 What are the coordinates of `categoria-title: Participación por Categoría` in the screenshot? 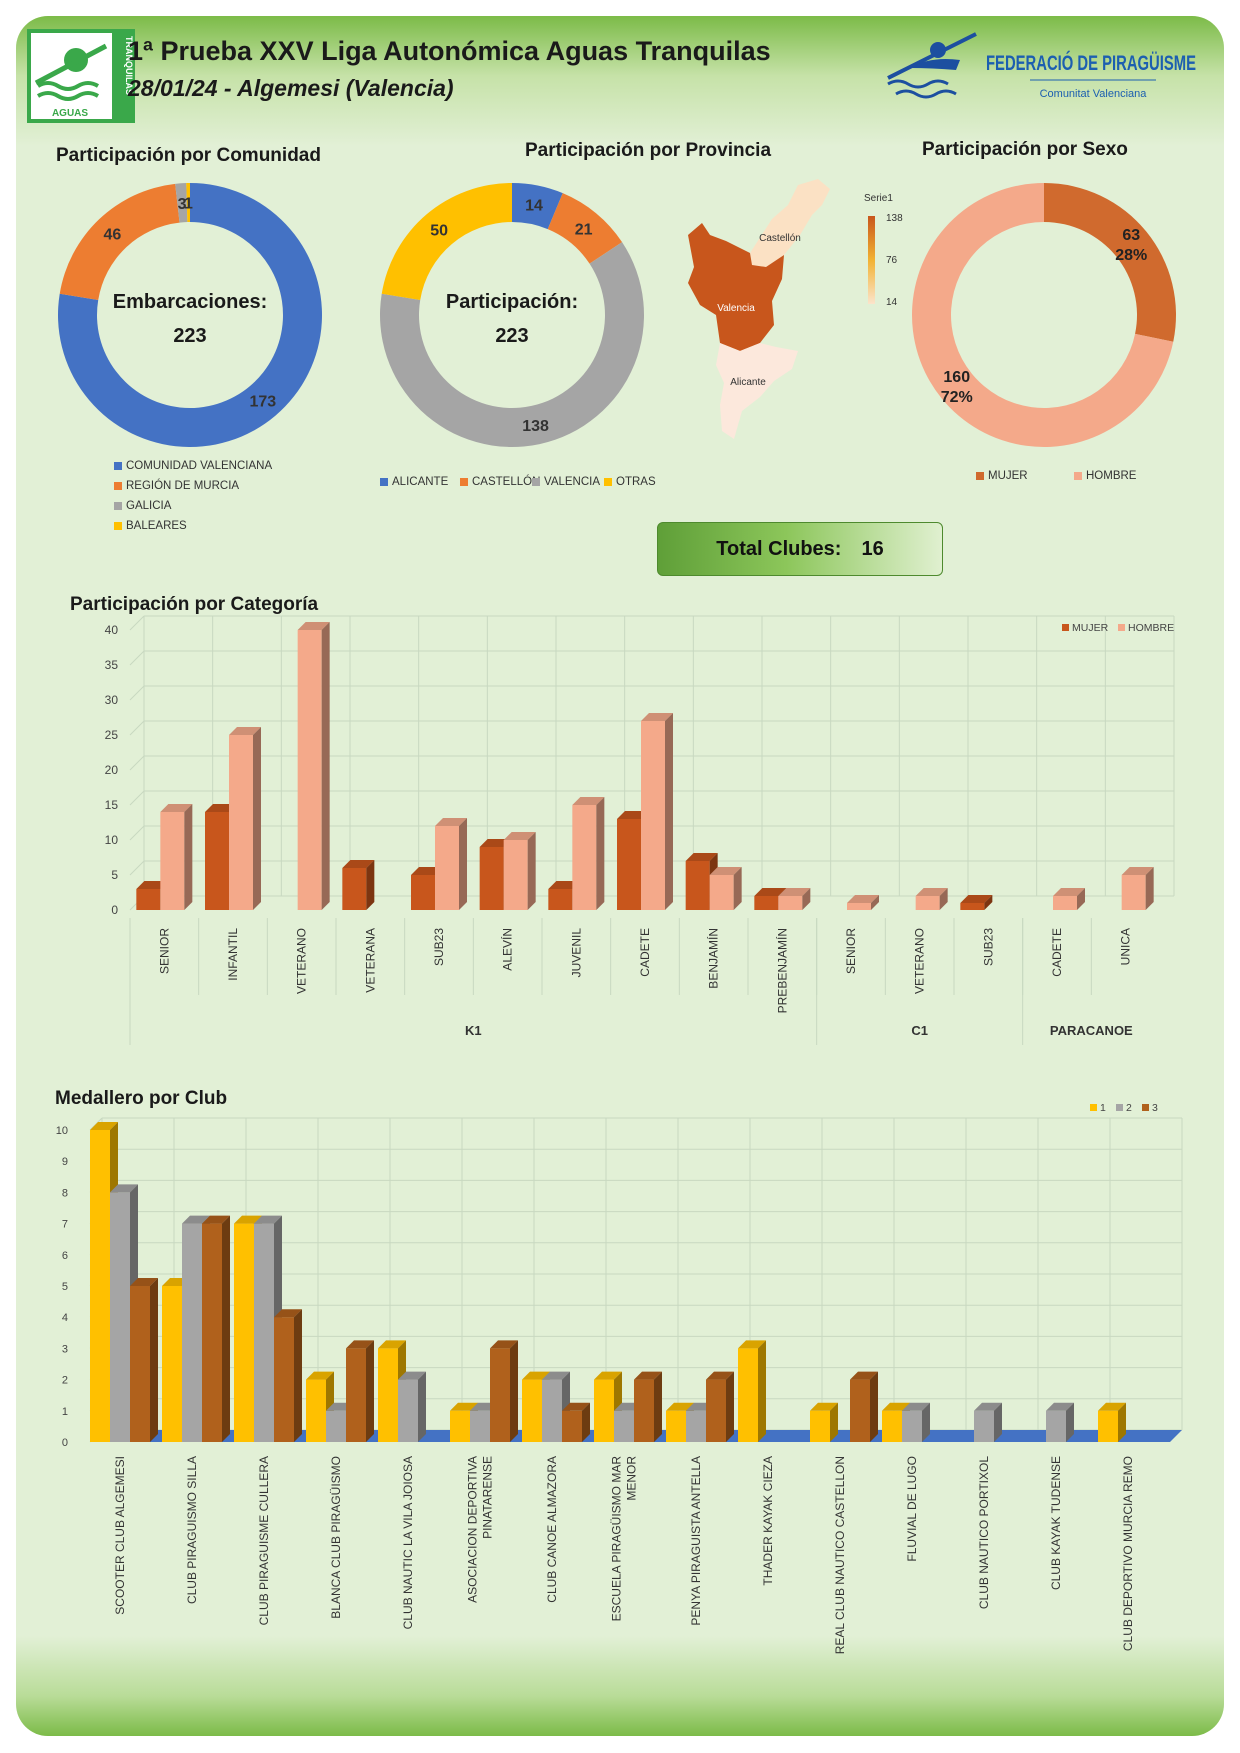 It's located at (194, 604).